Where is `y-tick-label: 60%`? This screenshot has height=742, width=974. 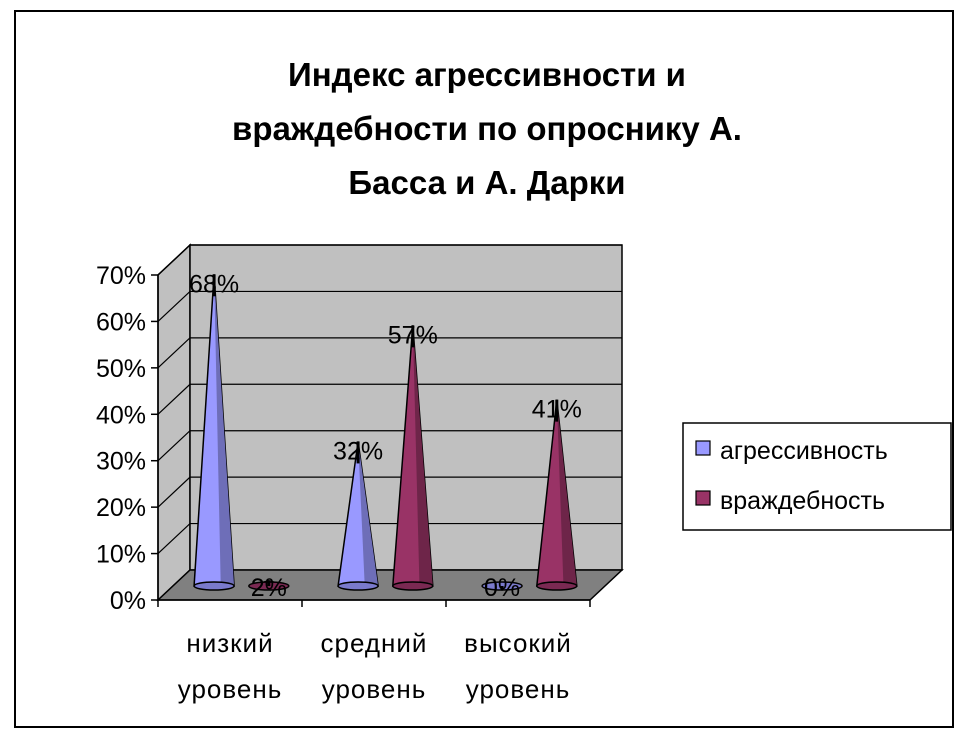
y-tick-label: 60% is located at coordinates (121, 322).